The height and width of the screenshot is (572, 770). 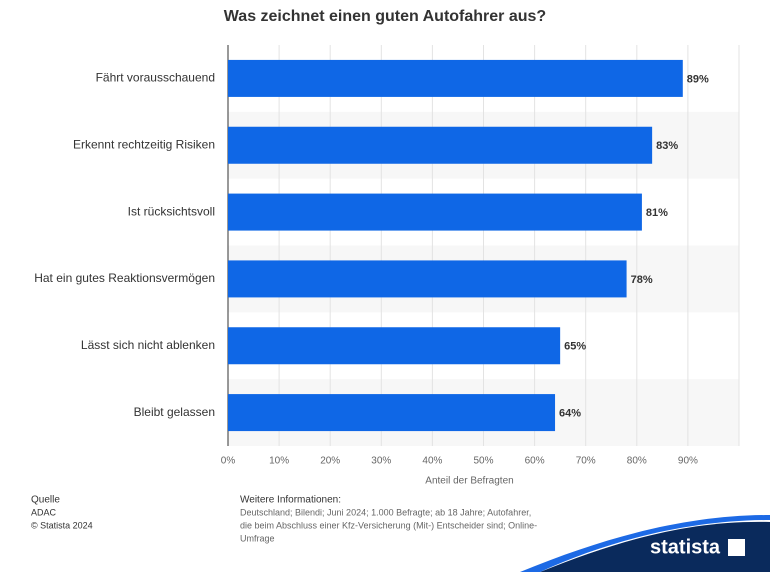 I want to click on x-tick-label: 80%, so click(x=637, y=461).